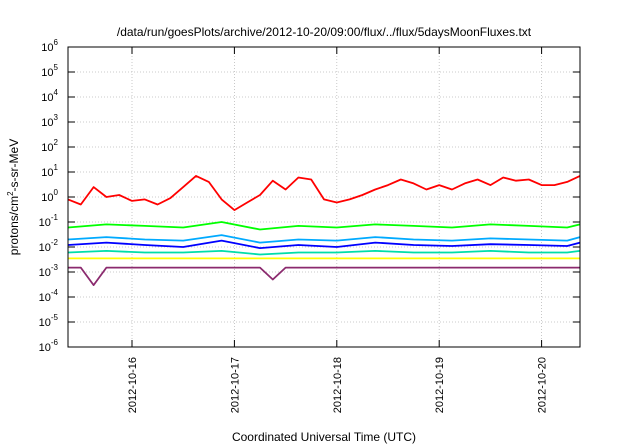  Describe the element at coordinates (55, 292) in the screenshot. I see `y-tick-exponent: -4` at that location.